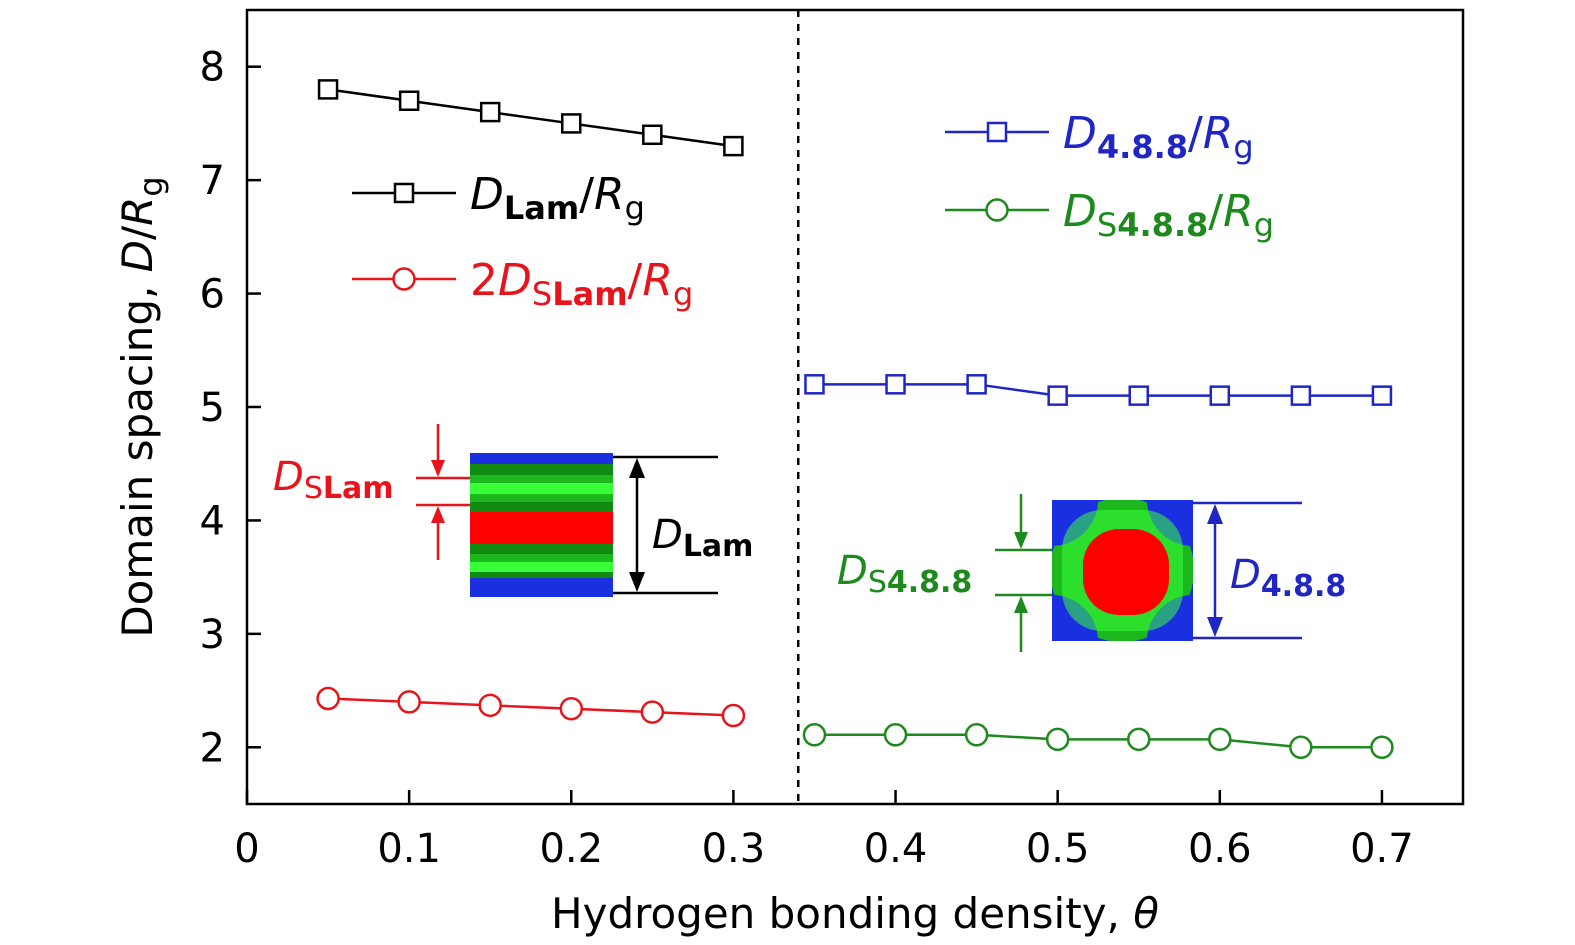 Image resolution: width=1575 pixels, height=945 pixels. What do you see at coordinates (855, 913) in the screenshot?
I see `x-axis-title: Hydrogen bonding density, θ` at bounding box center [855, 913].